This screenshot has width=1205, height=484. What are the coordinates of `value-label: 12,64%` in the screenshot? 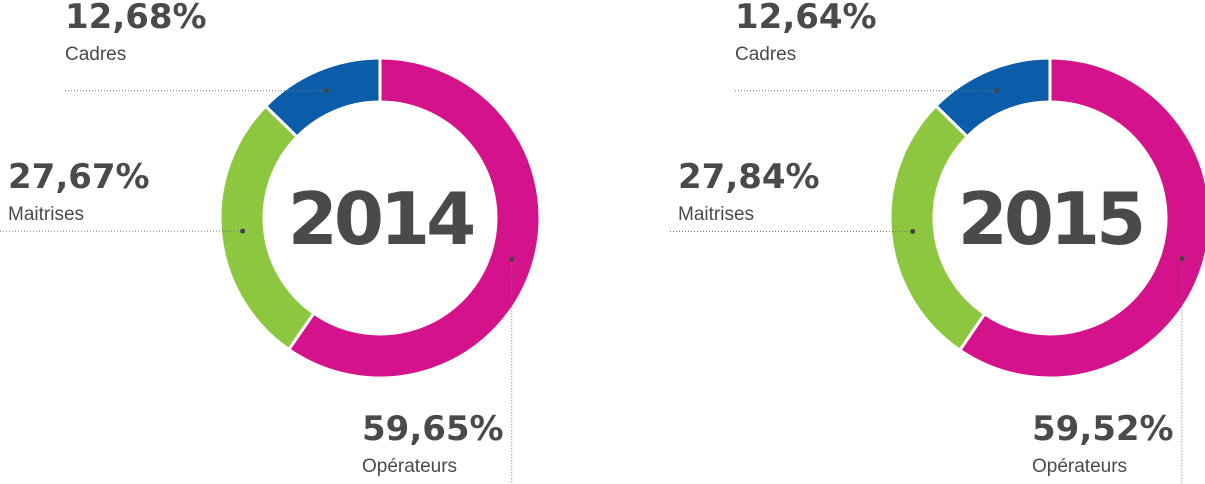 It's located at (806, 18).